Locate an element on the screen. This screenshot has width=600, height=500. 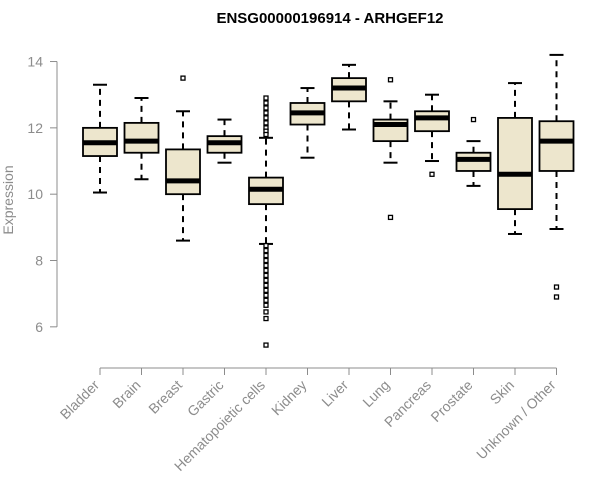
x-tick-label: Brain is located at coordinates (126, 394).